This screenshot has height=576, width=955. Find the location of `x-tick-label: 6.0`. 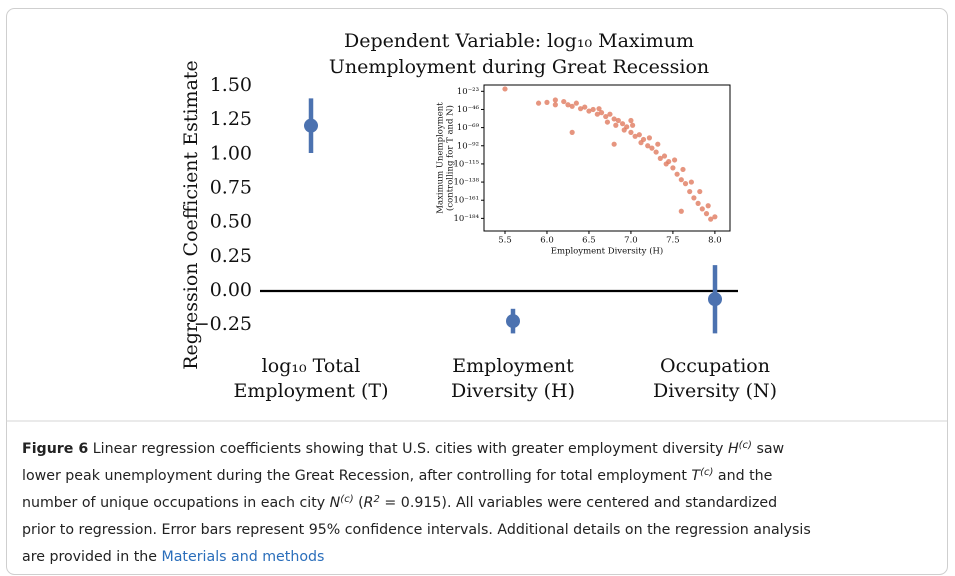

x-tick-label: 6.0 is located at coordinates (547, 241).